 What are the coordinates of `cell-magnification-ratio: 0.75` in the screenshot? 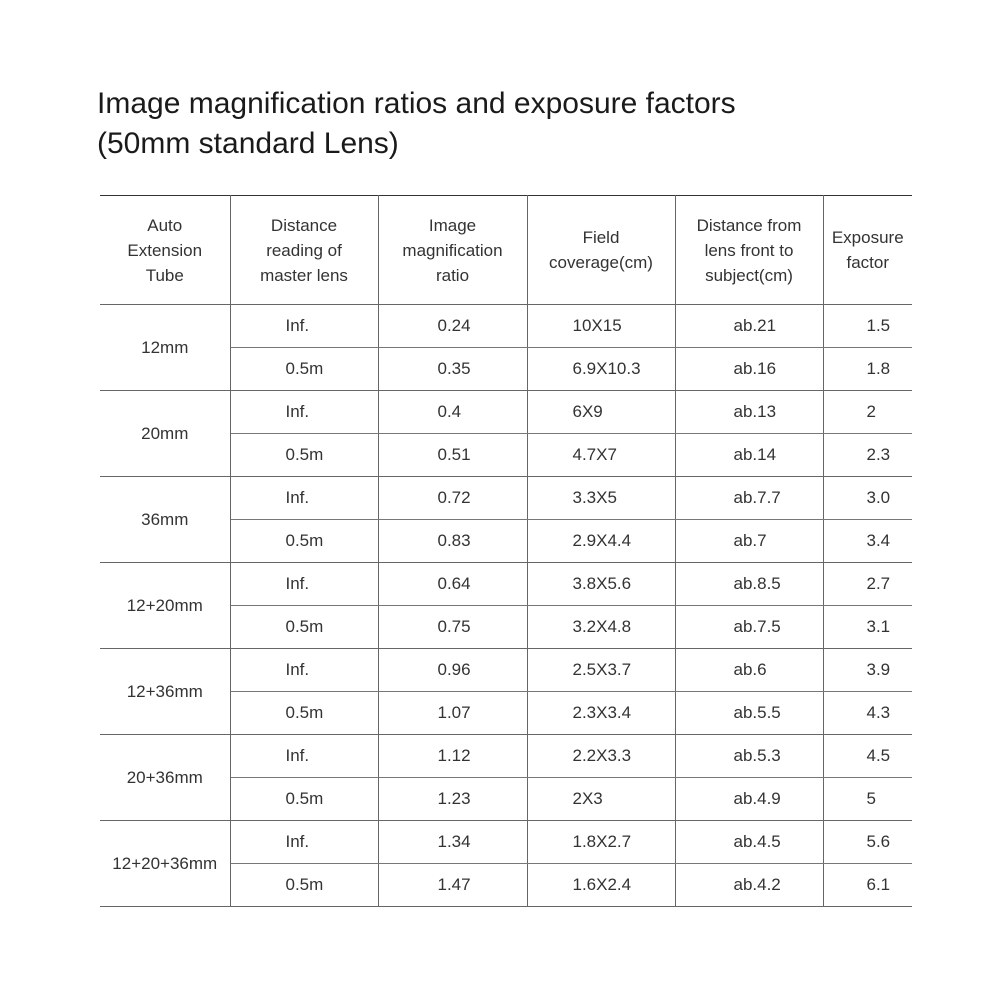 It's located at (452, 627).